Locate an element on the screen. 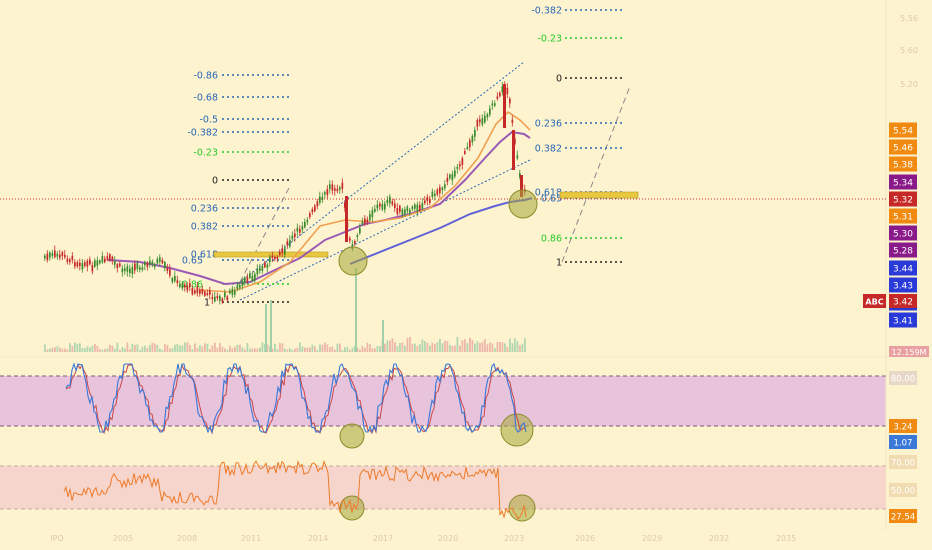 This screenshot has height=550, width=932. price-tag-label: 5.46 is located at coordinates (903, 149).